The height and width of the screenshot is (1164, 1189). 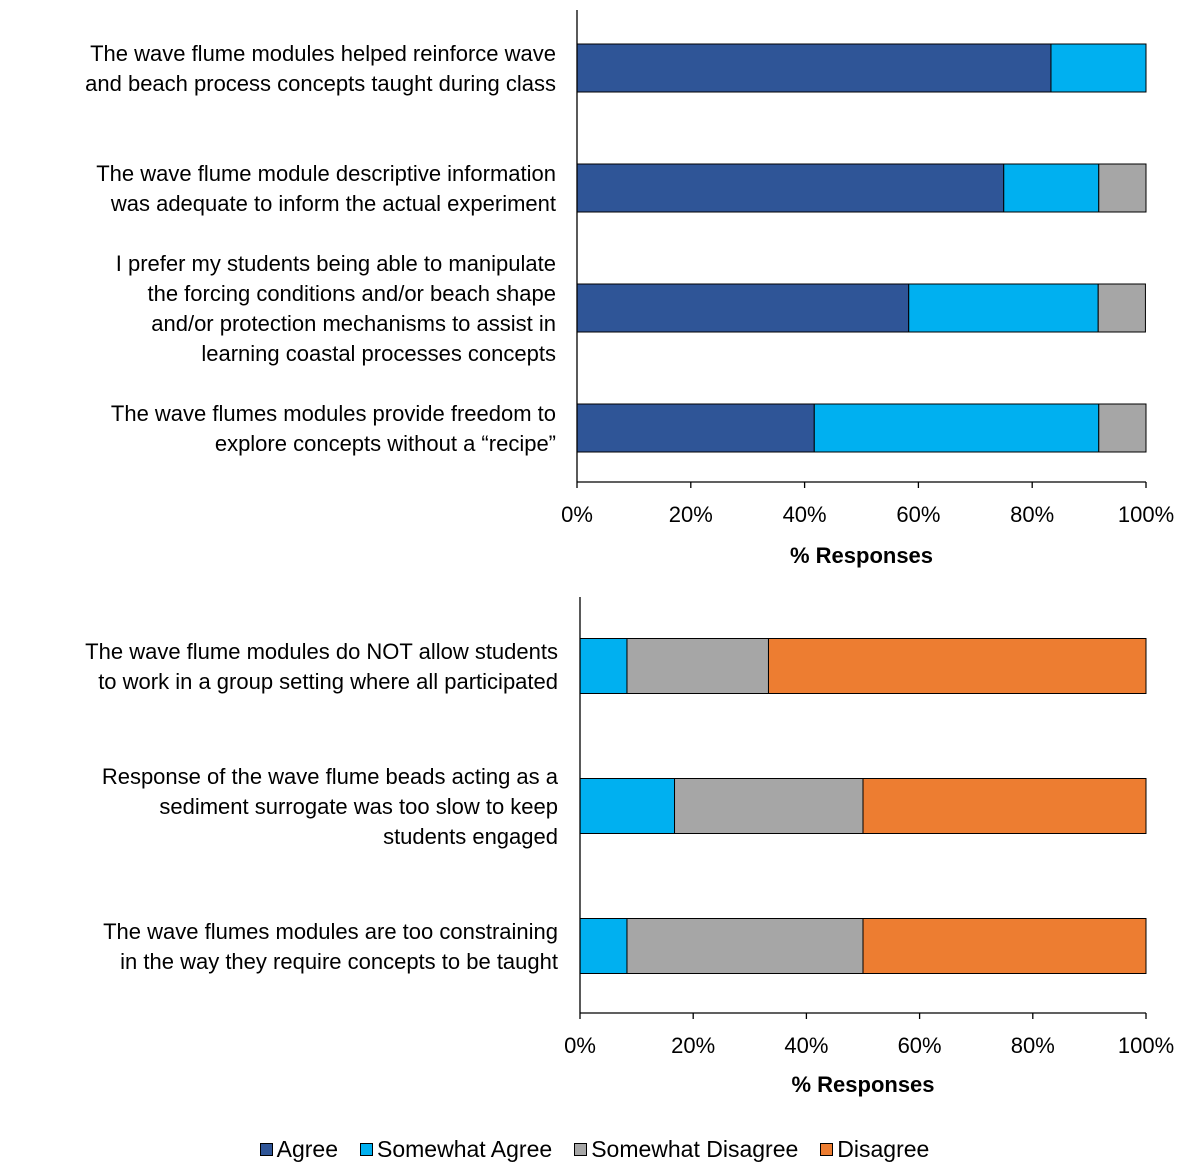 I want to click on legend-item-disagree: Disagree, so click(x=874, y=1149).